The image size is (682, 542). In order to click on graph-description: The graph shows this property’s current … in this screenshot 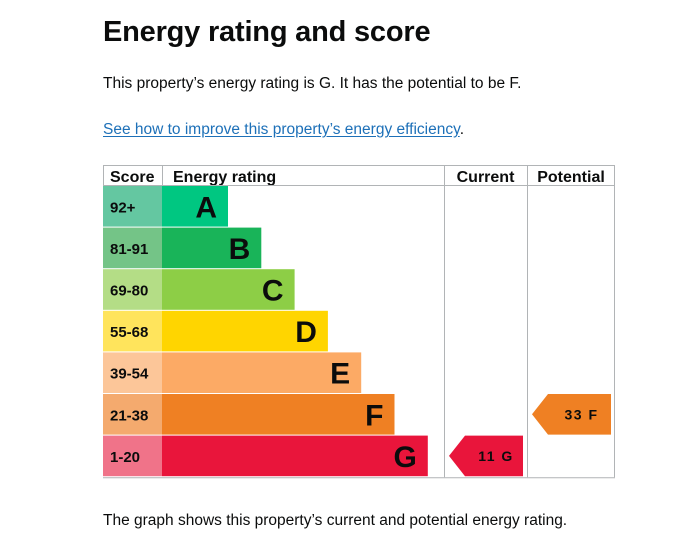, I will do `click(335, 520)`.